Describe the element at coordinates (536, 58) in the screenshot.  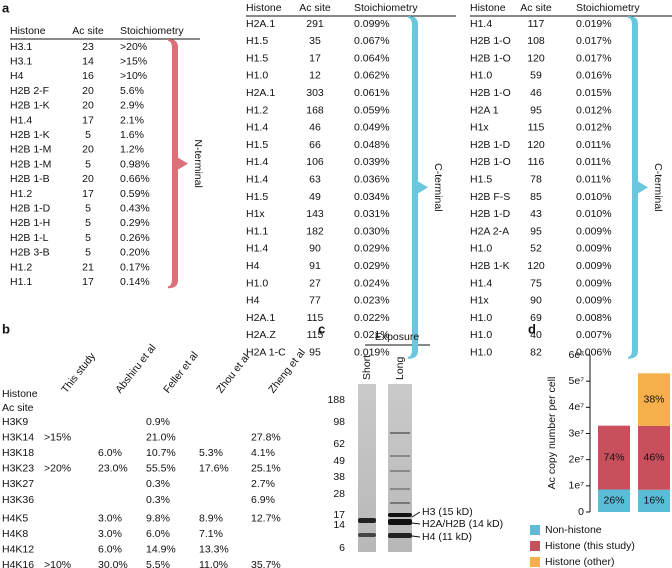
I see `table-cell: 120` at that location.